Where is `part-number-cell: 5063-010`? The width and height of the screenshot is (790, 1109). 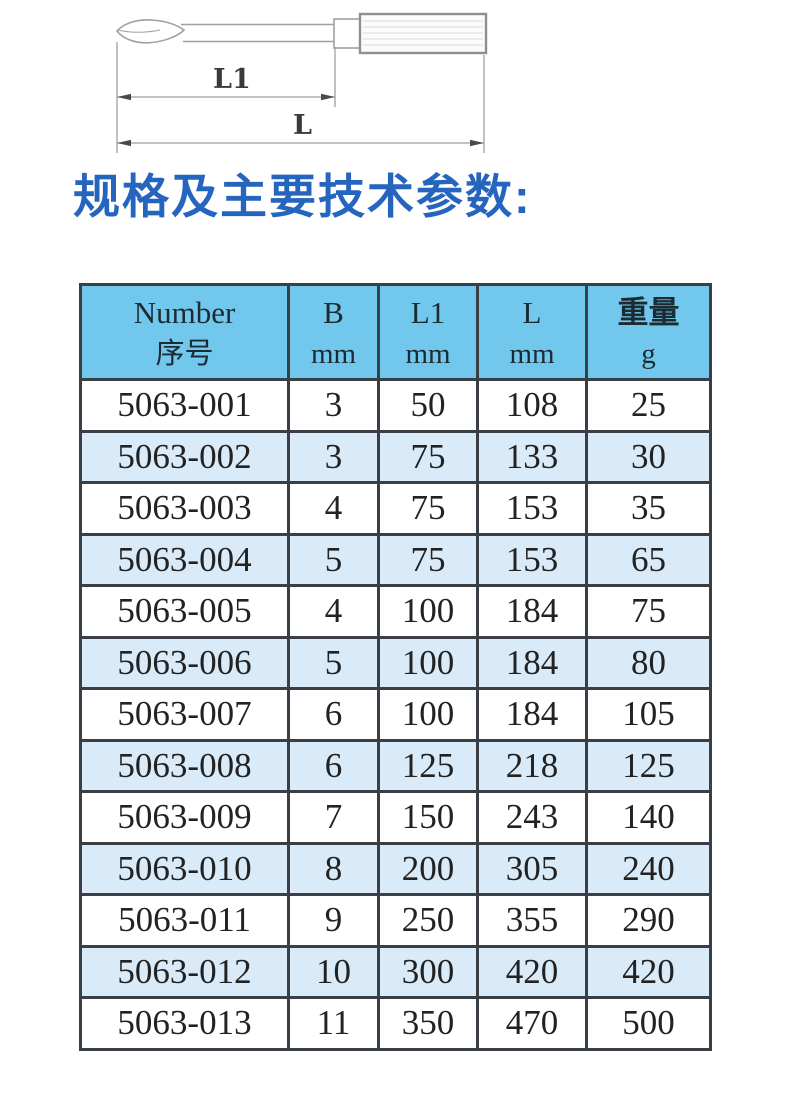 part-number-cell: 5063-010 is located at coordinates (184, 868).